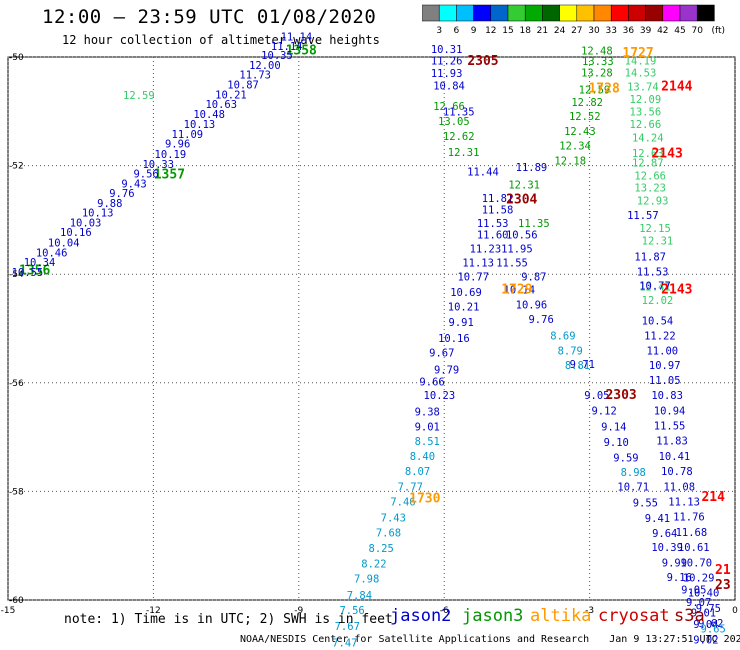 This screenshot has width=740, height=650. Describe the element at coordinates (705, 640) in the screenshot. I see `wave-height-label: 9.02` at that location.